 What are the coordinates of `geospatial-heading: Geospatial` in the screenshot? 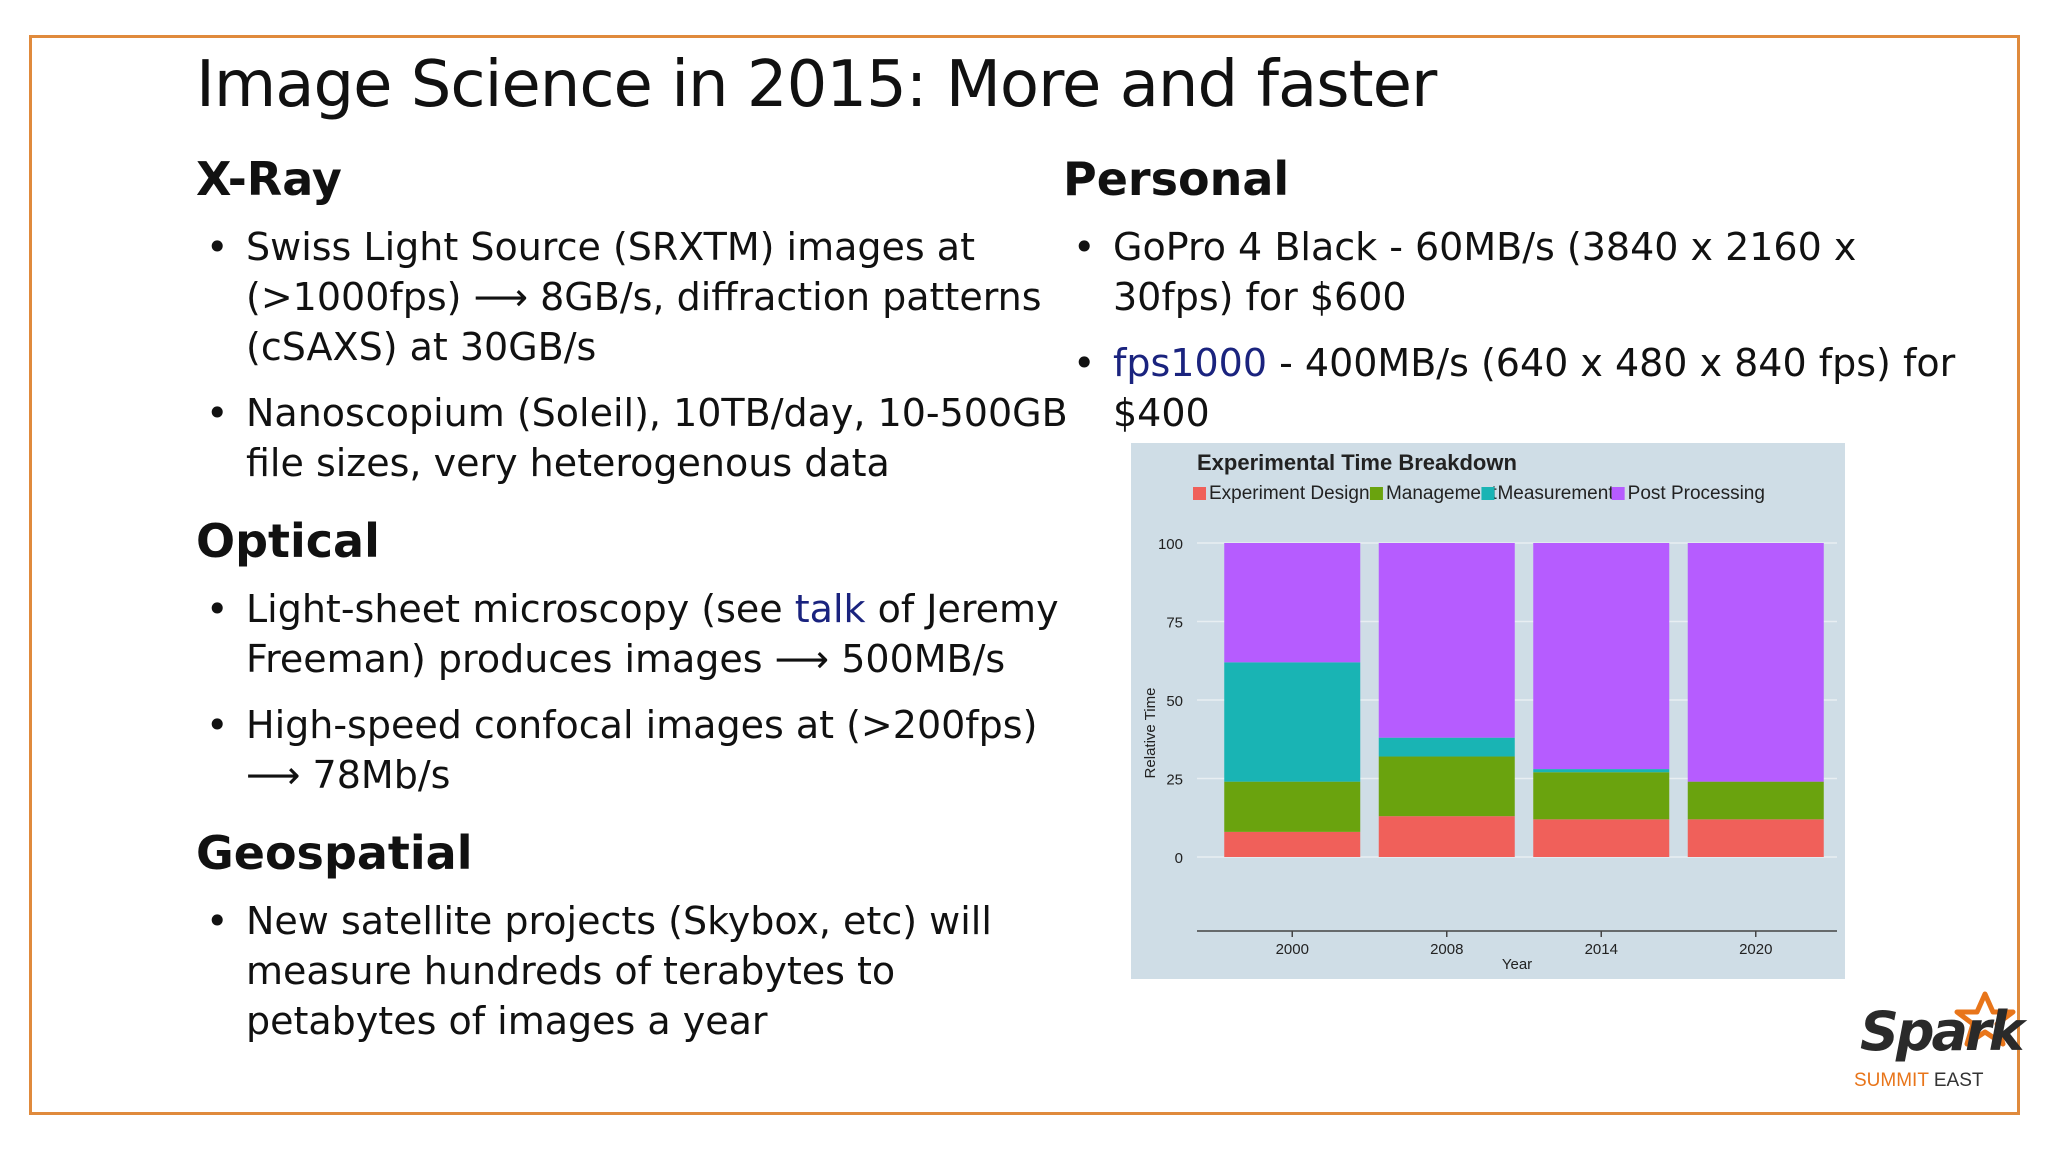 It's located at (334, 853).